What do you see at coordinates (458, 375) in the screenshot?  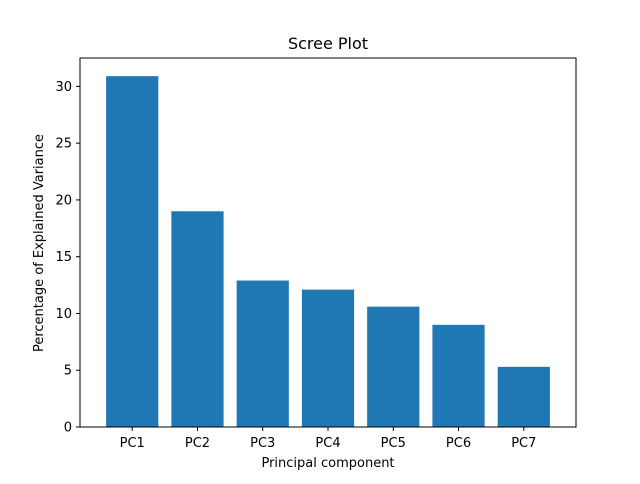 I see `bar-pc6` at bounding box center [458, 375].